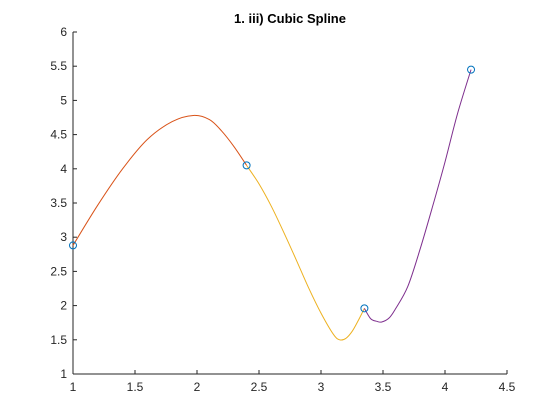 The image size is (560, 420). What do you see at coordinates (383, 387) in the screenshot?
I see `x-tick-label: 3.5` at bounding box center [383, 387].